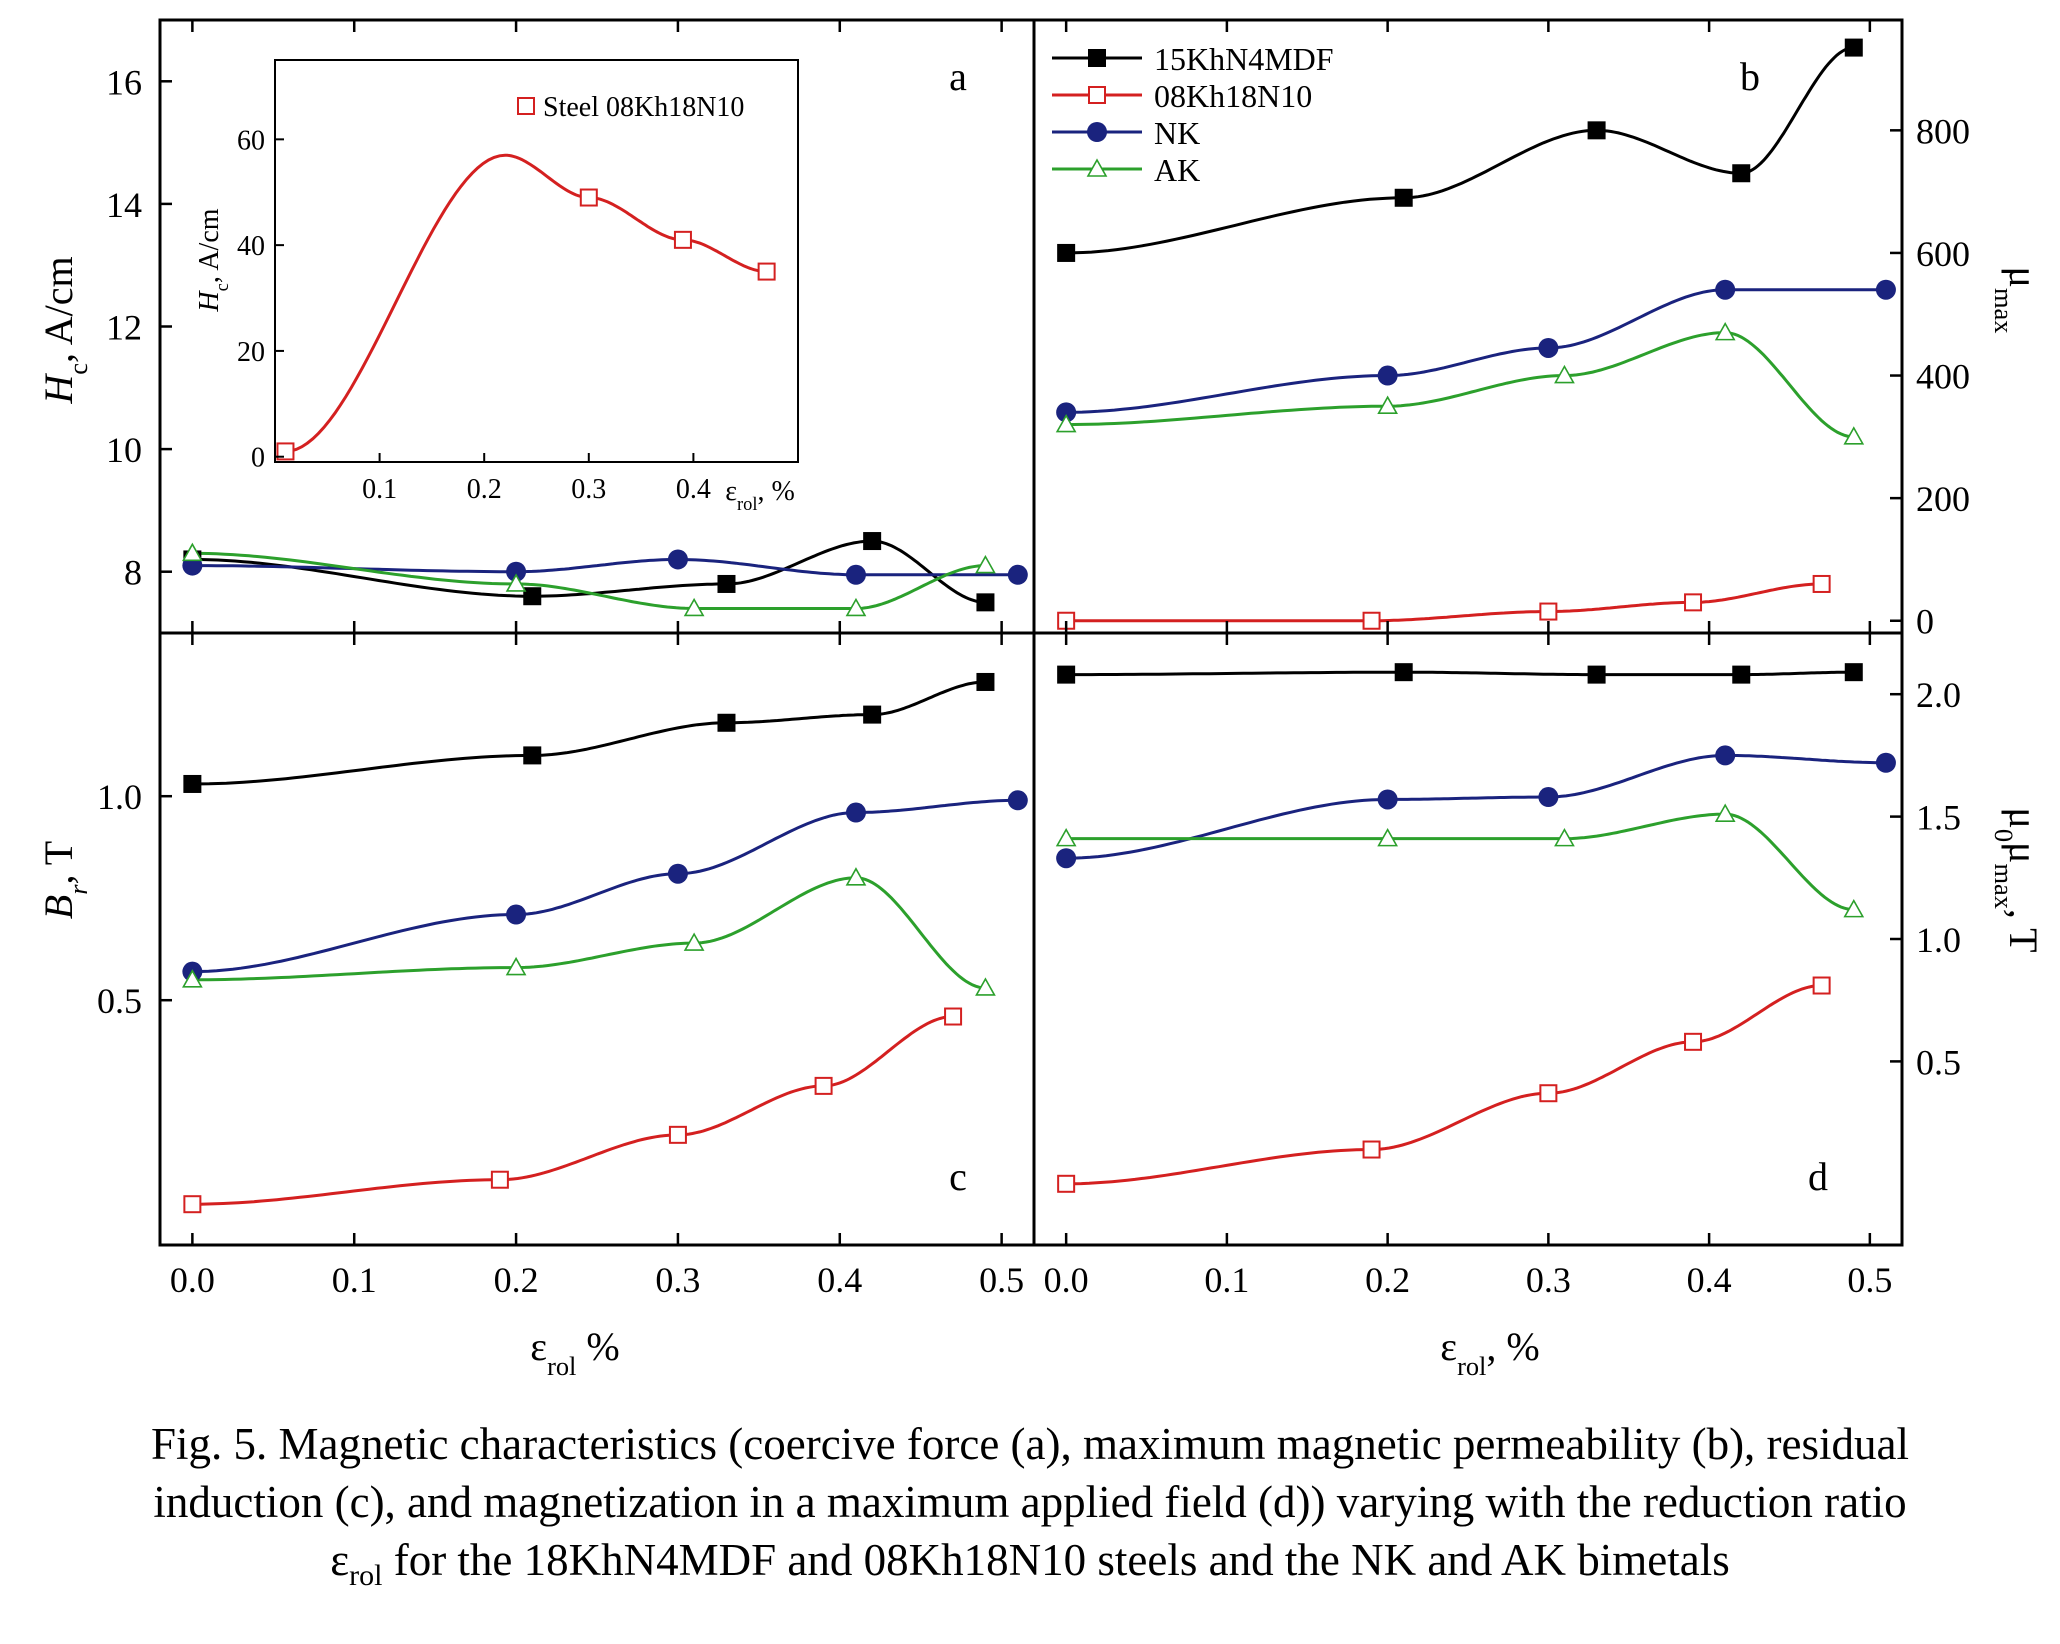 Image resolution: width=2060 pixels, height=1644 pixels. Describe the element at coordinates (574, 1352) in the screenshot. I see `x-axis-label-left: εrol %` at that location.